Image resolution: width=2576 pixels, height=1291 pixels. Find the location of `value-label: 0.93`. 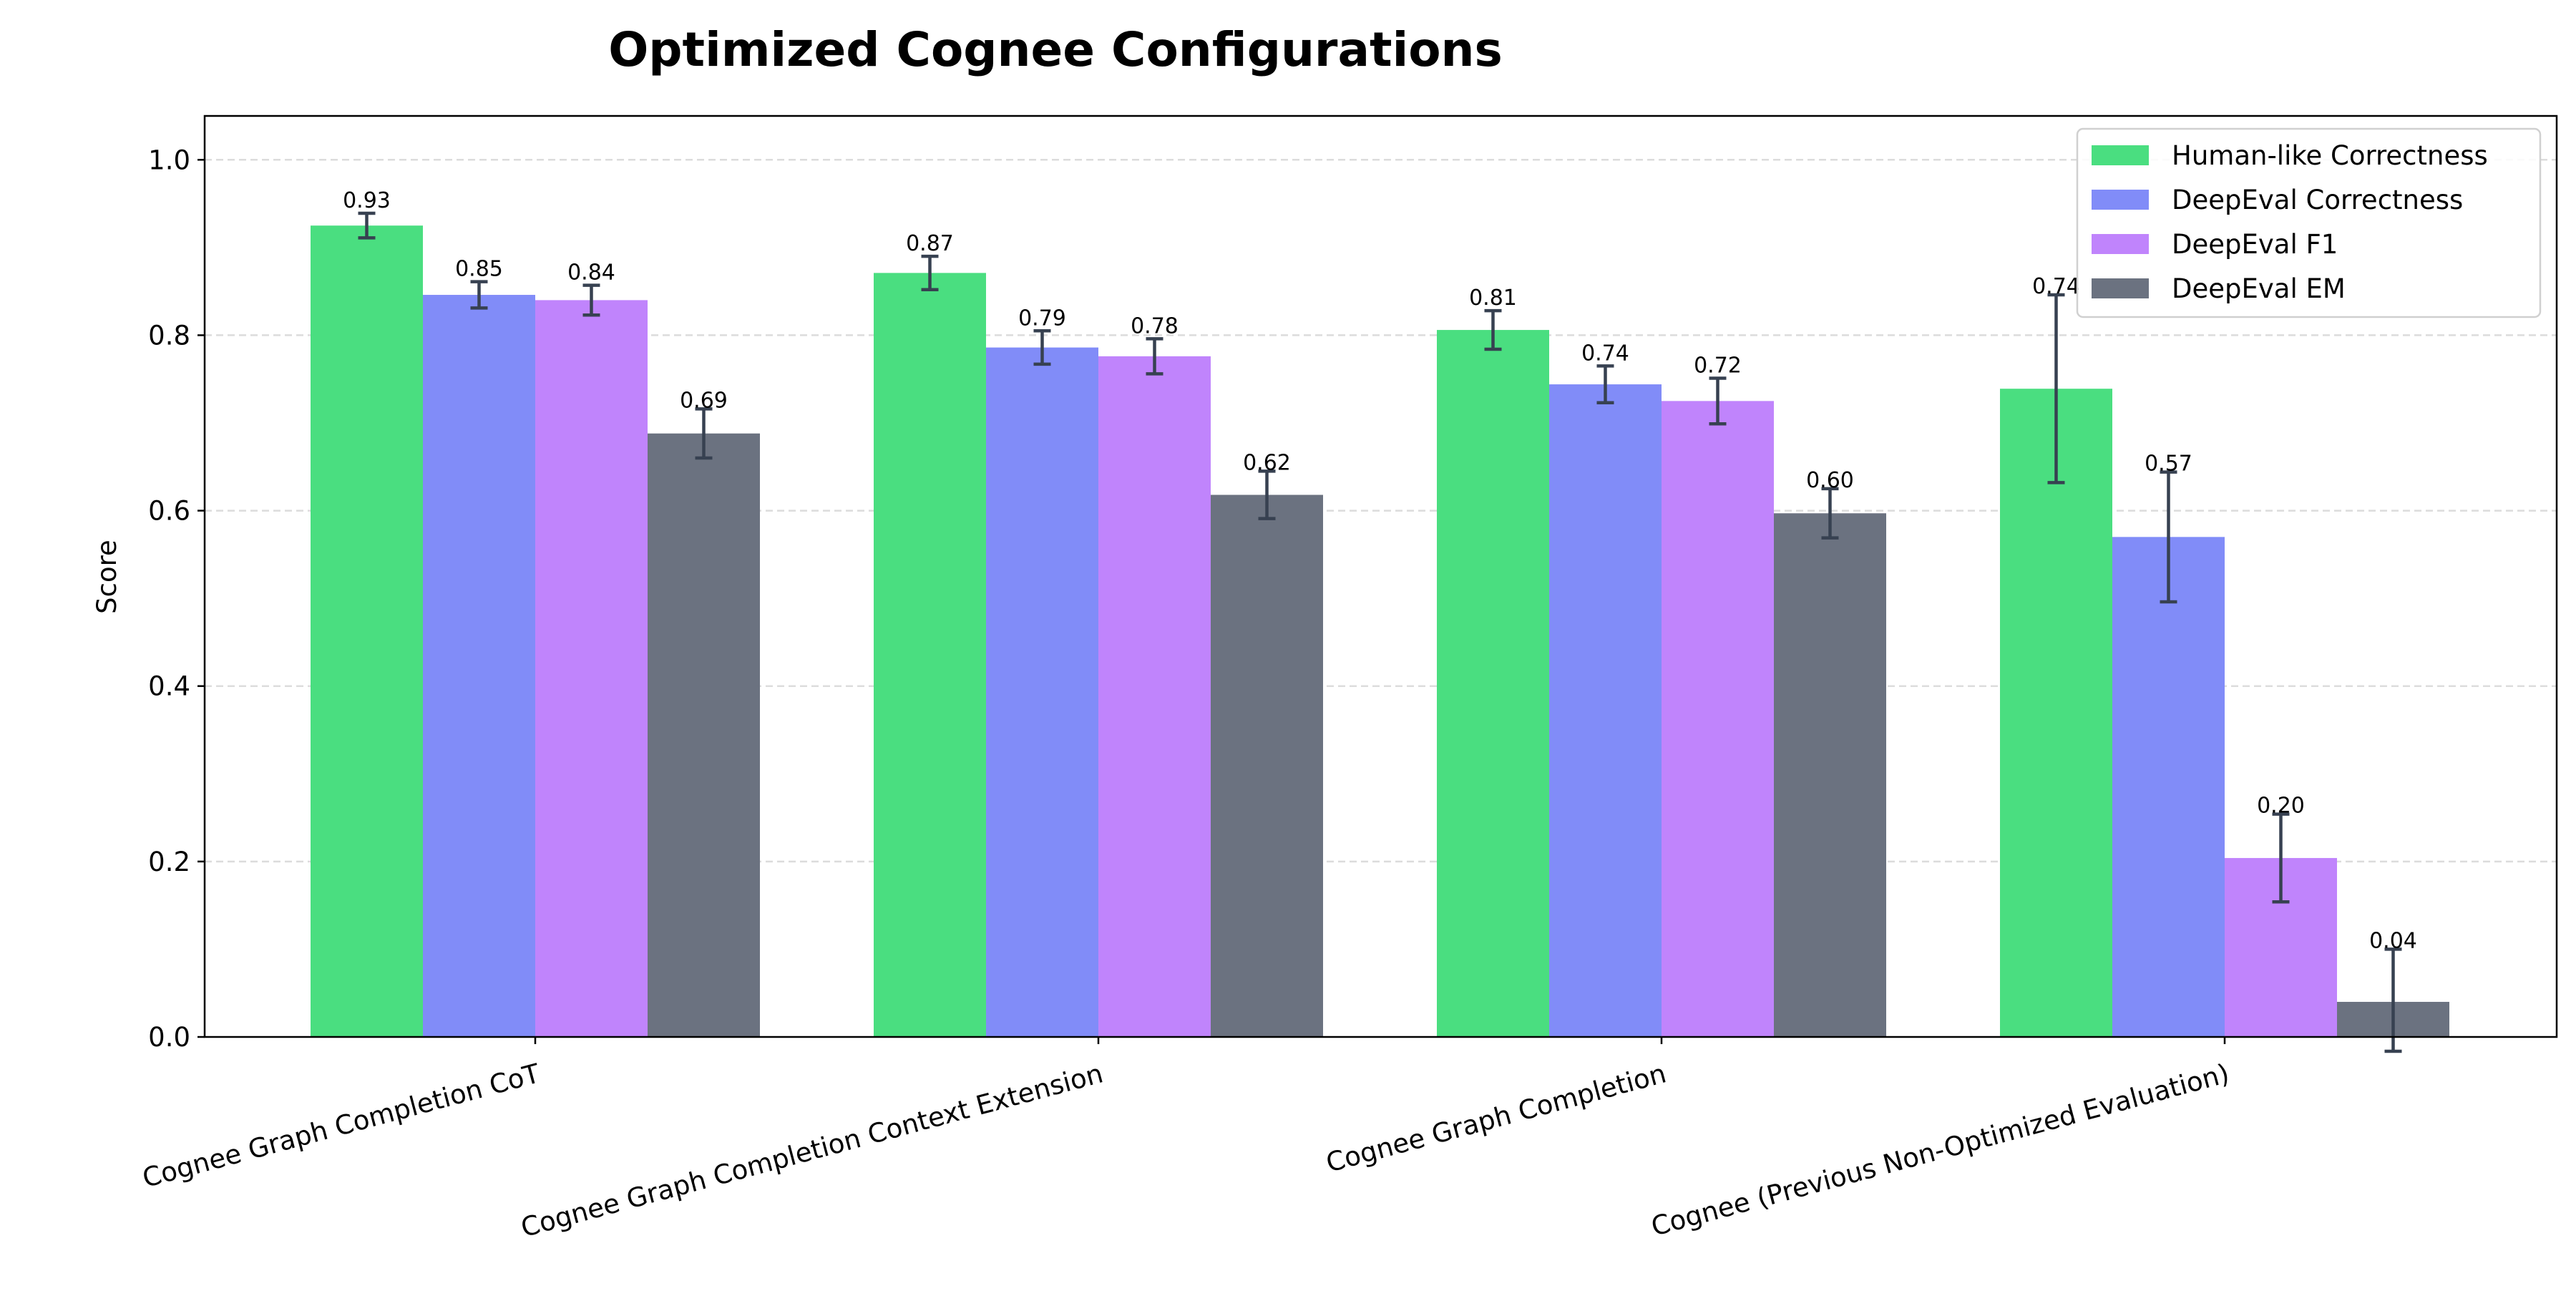

value-label: 0.93 is located at coordinates (367, 200).